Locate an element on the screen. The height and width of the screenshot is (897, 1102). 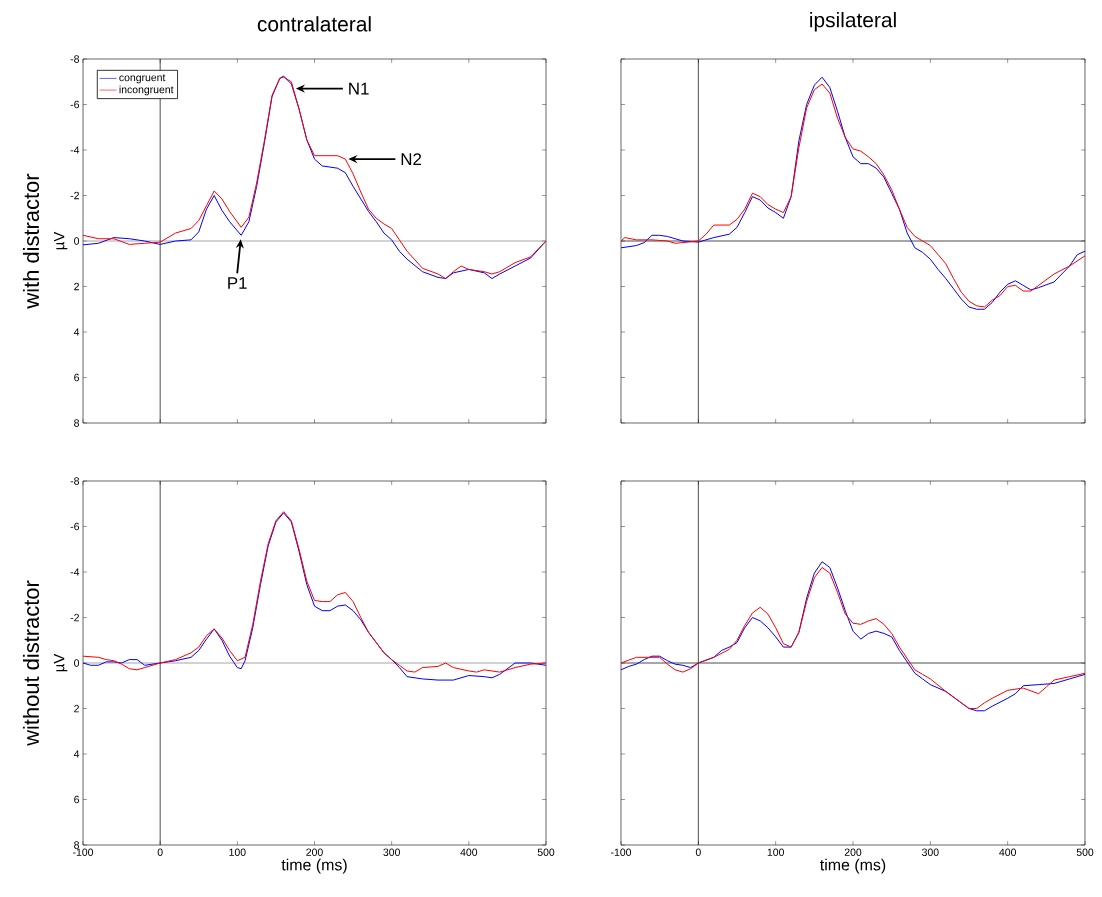
annotation: N2 is located at coordinates (411, 159).